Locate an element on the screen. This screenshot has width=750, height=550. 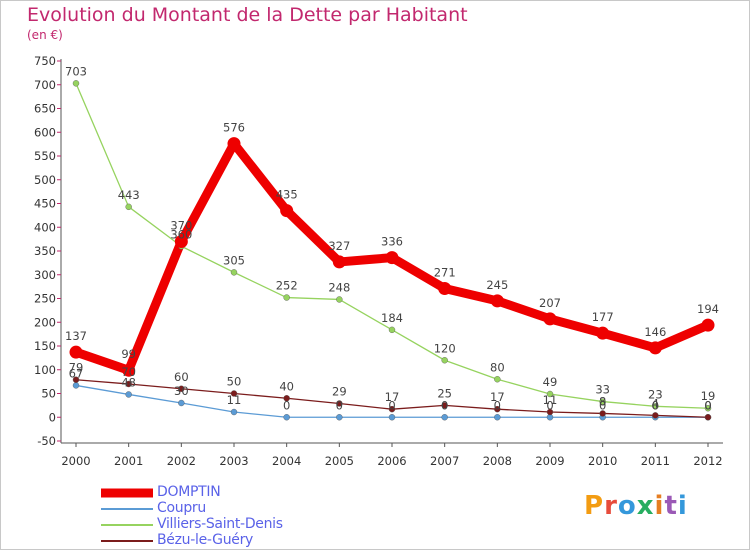
x-tick-label: 2002 is located at coordinates (181, 461).